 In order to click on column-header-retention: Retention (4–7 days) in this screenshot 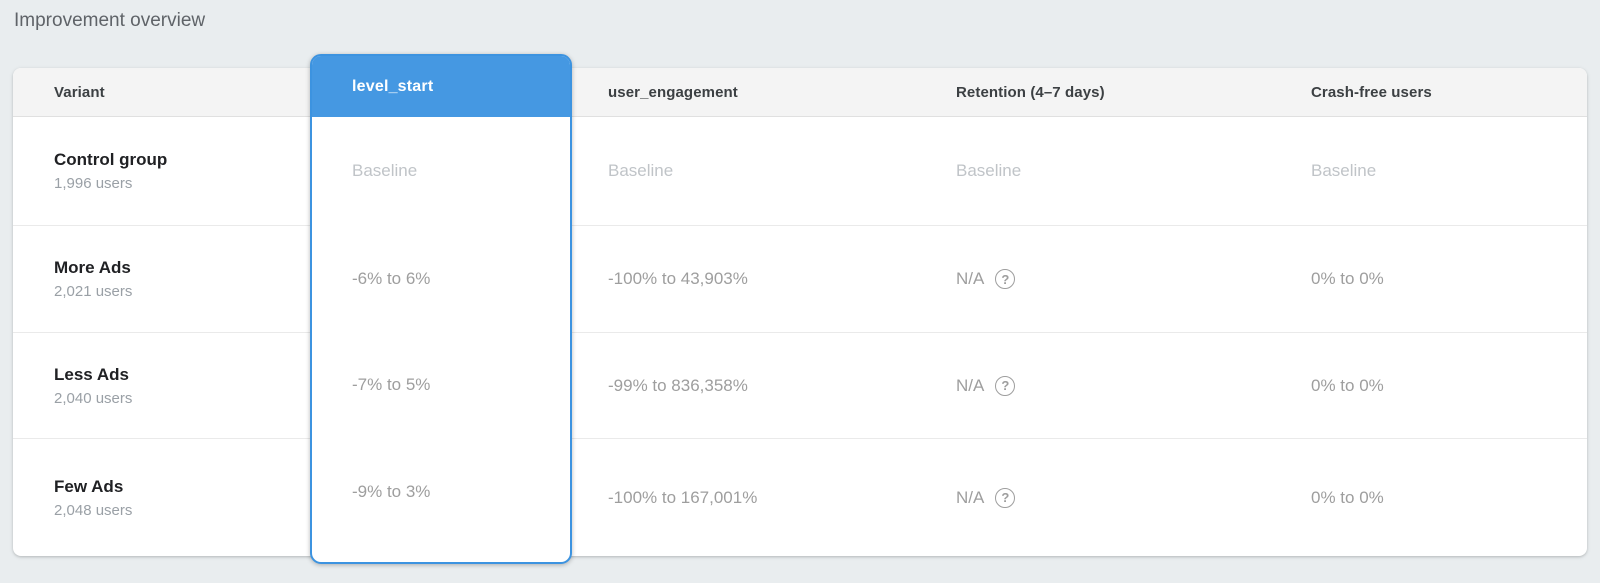, I will do `click(1030, 92)`.